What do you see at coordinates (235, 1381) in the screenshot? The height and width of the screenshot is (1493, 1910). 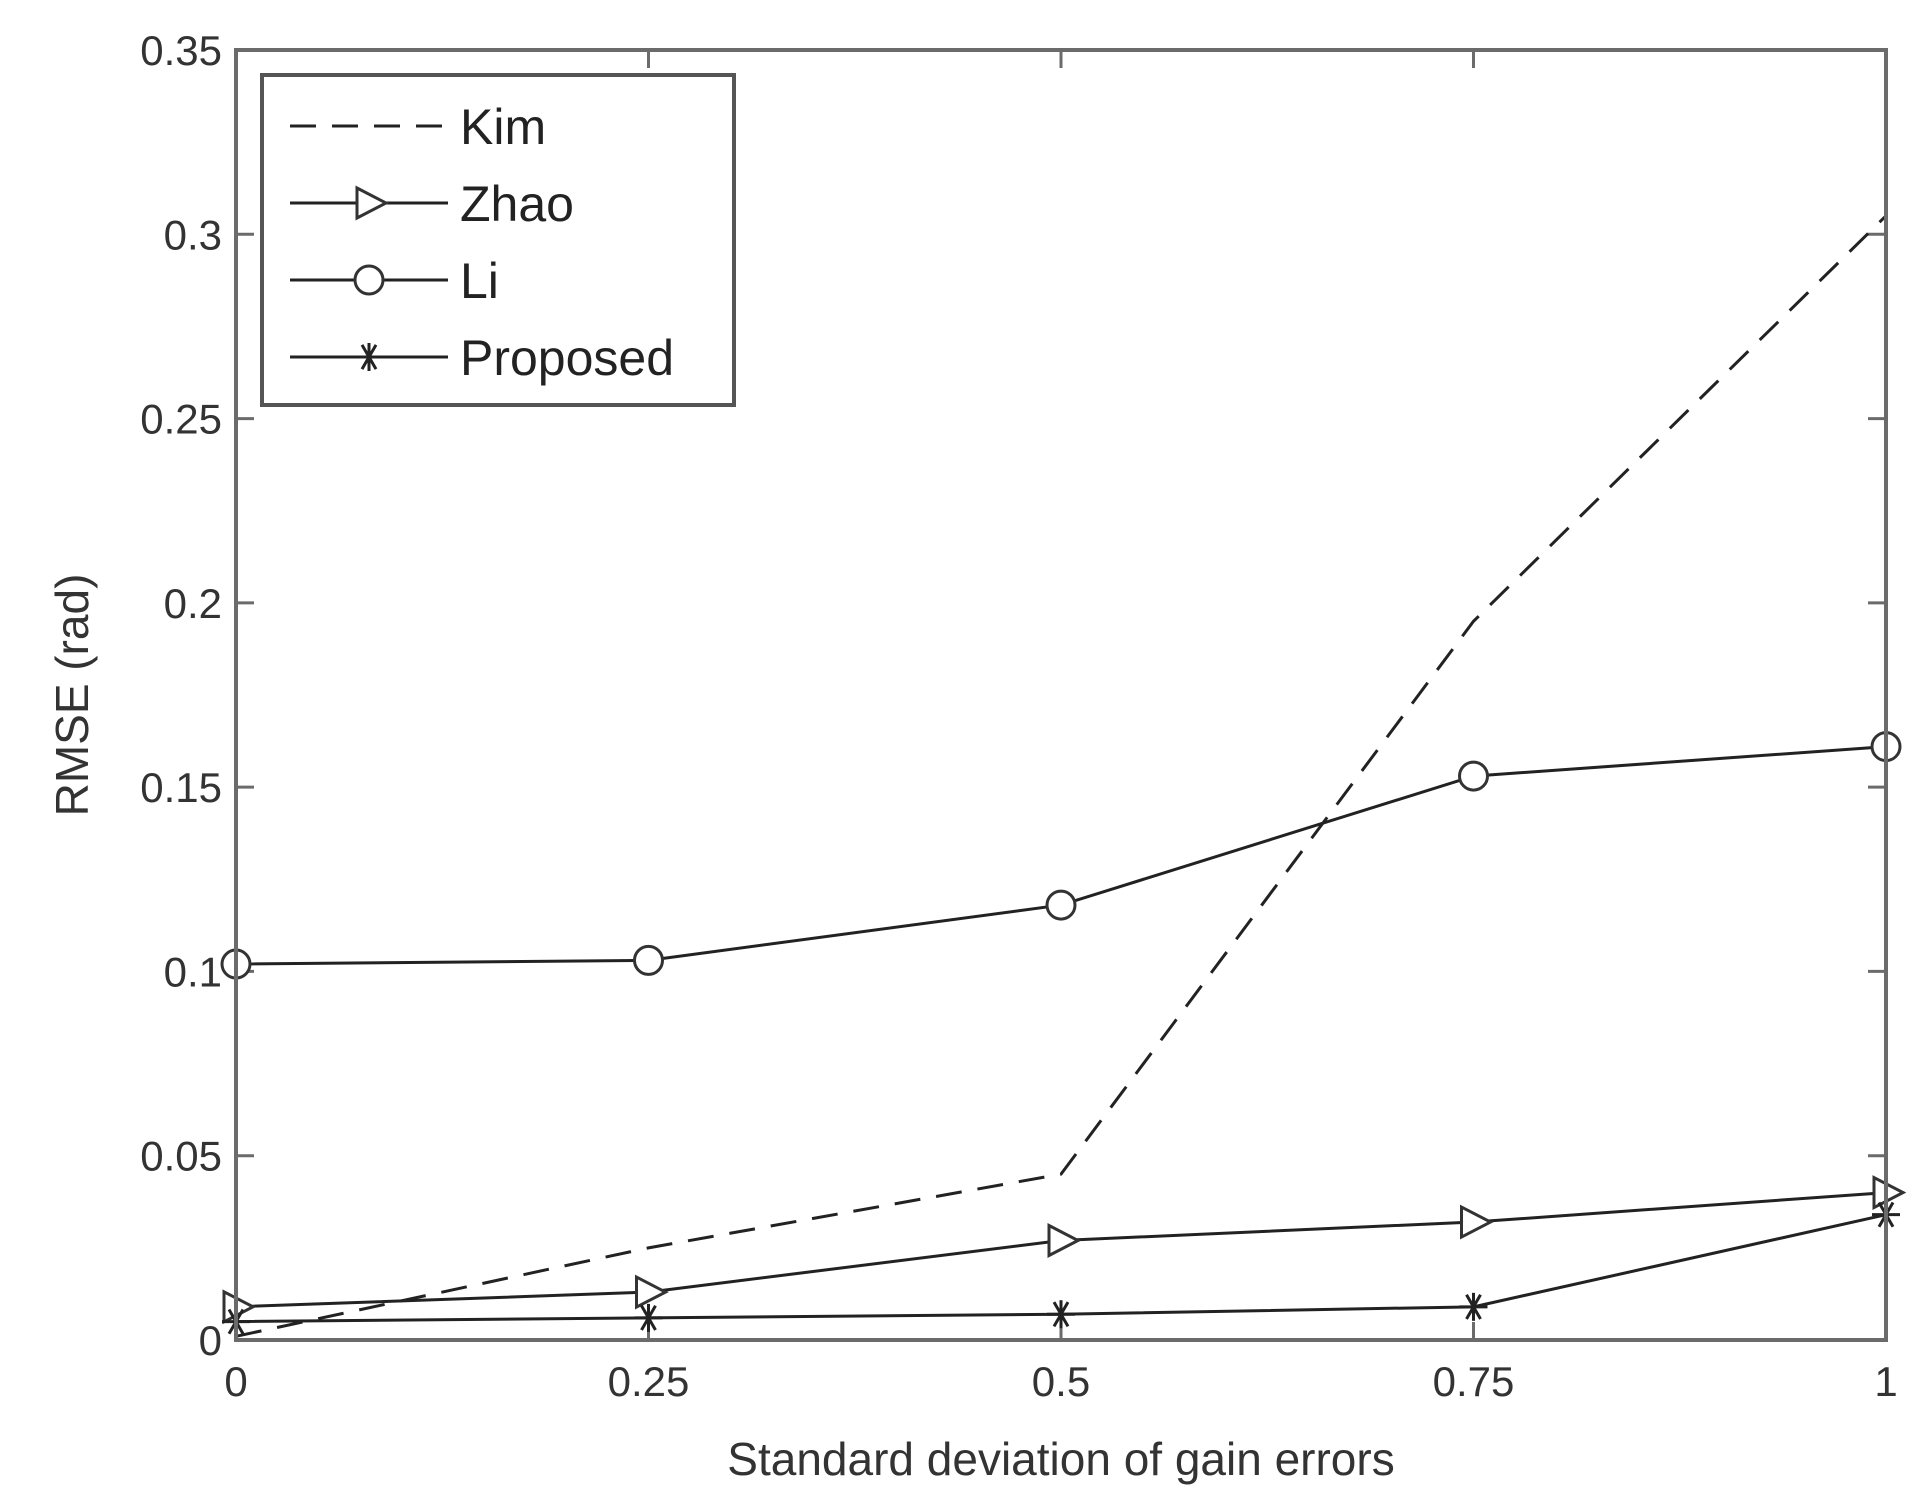 I see `x-tick-label: 0` at bounding box center [235, 1381].